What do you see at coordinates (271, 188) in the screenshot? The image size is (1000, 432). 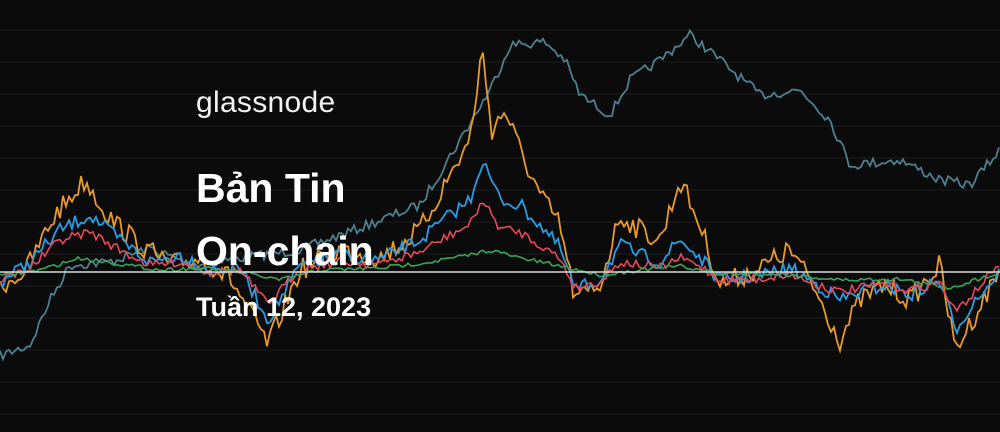 I see `title-line-1: Bản Tin` at bounding box center [271, 188].